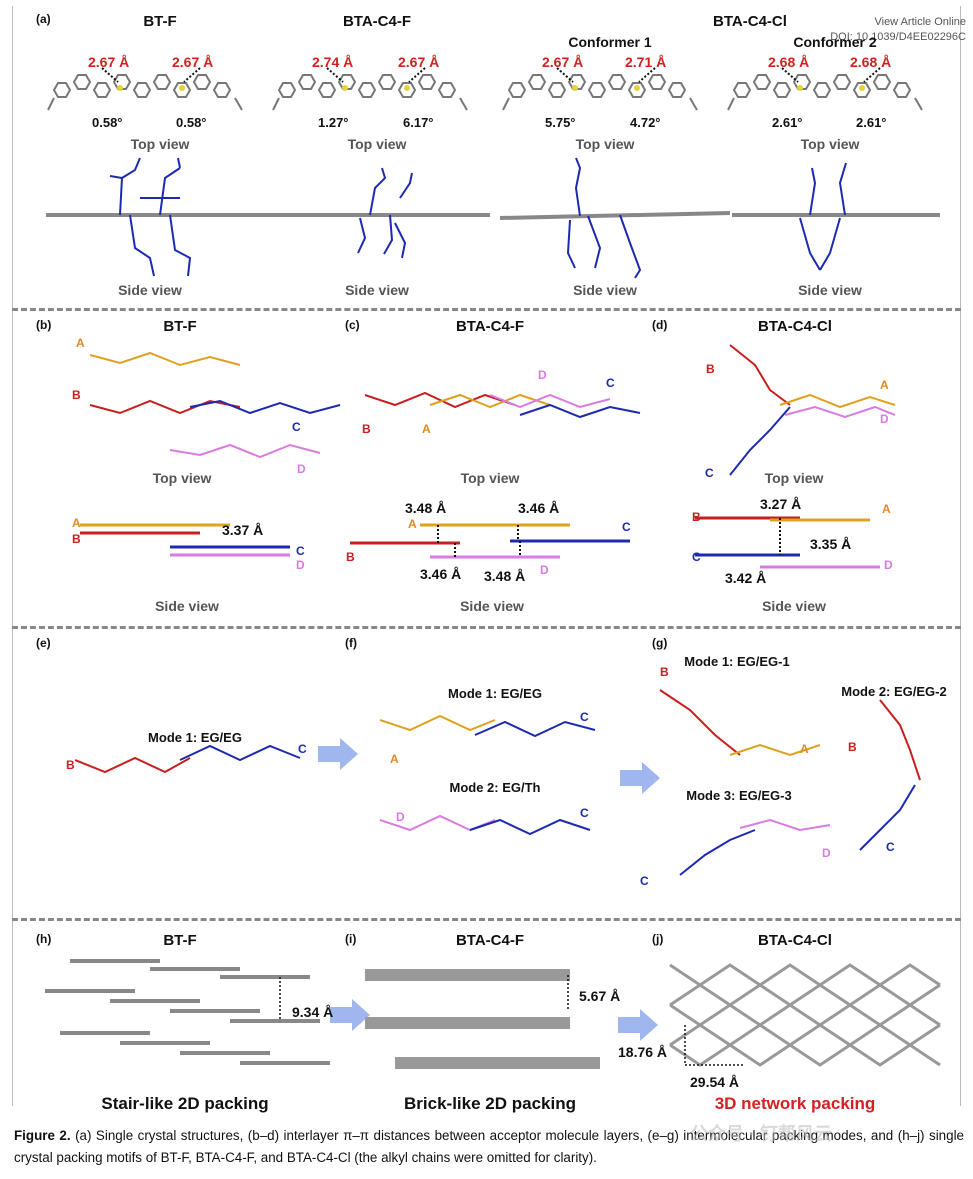 Image resolution: width=973 pixels, height=1179 pixels. What do you see at coordinates (884, 419) in the screenshot?
I see `d-label-D: D` at bounding box center [884, 419].